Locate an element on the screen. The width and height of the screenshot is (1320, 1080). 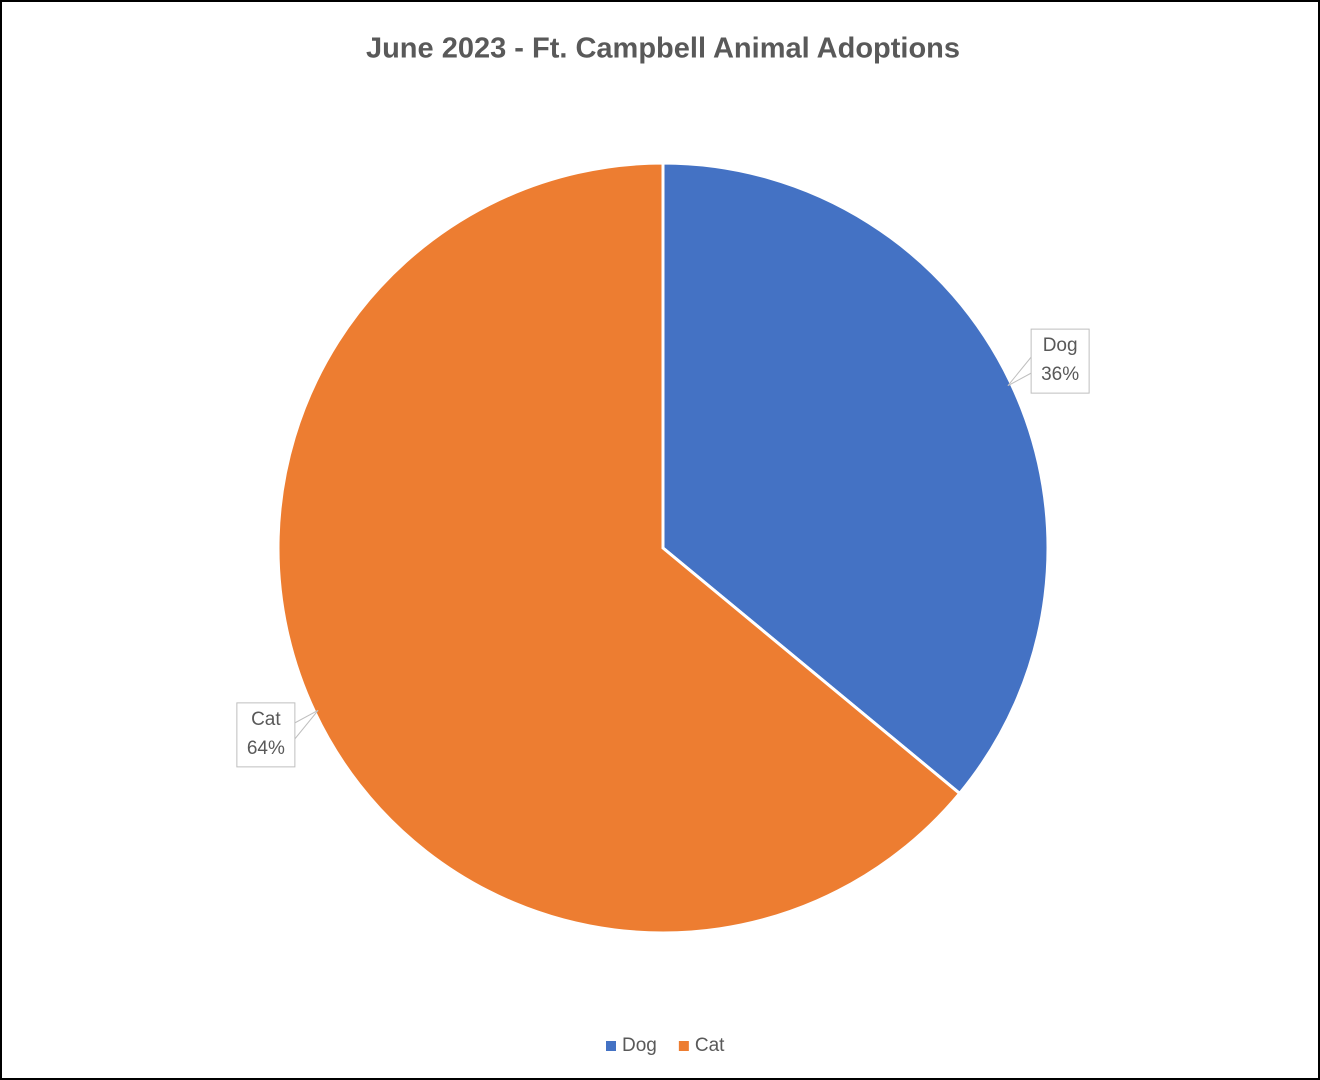
data-label-value: 64% is located at coordinates (266, 748).